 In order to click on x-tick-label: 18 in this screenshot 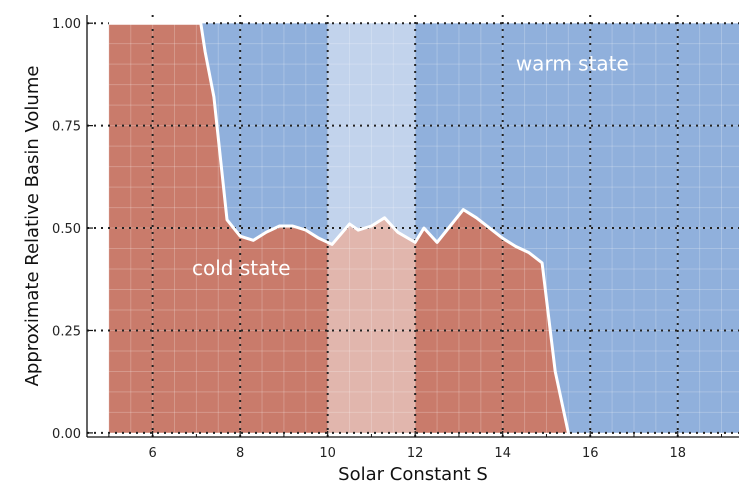, I will do `click(677, 453)`.